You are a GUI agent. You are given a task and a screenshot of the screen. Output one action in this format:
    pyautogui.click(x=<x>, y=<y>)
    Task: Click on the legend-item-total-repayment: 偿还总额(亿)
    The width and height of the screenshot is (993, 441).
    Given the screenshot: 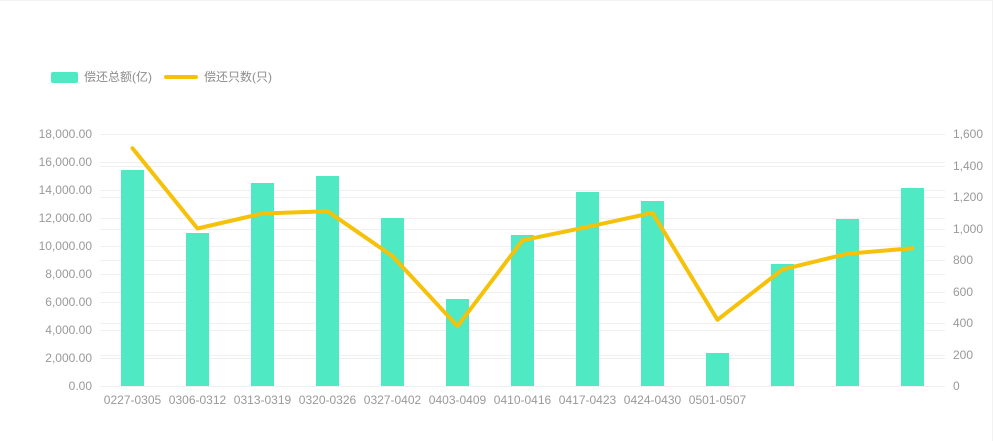 What is the action you would take?
    pyautogui.click(x=101, y=77)
    